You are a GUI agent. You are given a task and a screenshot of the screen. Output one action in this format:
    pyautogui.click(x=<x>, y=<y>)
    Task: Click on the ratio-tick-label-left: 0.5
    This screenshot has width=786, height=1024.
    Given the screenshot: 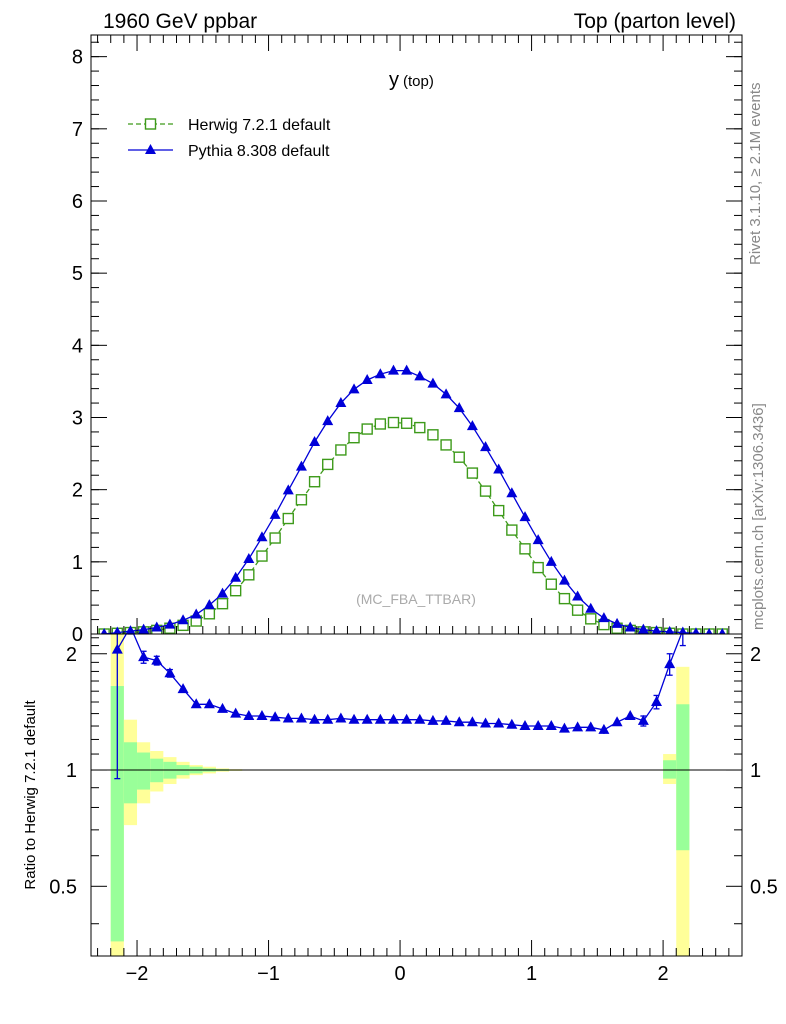 What is the action you would take?
    pyautogui.click(x=63, y=887)
    